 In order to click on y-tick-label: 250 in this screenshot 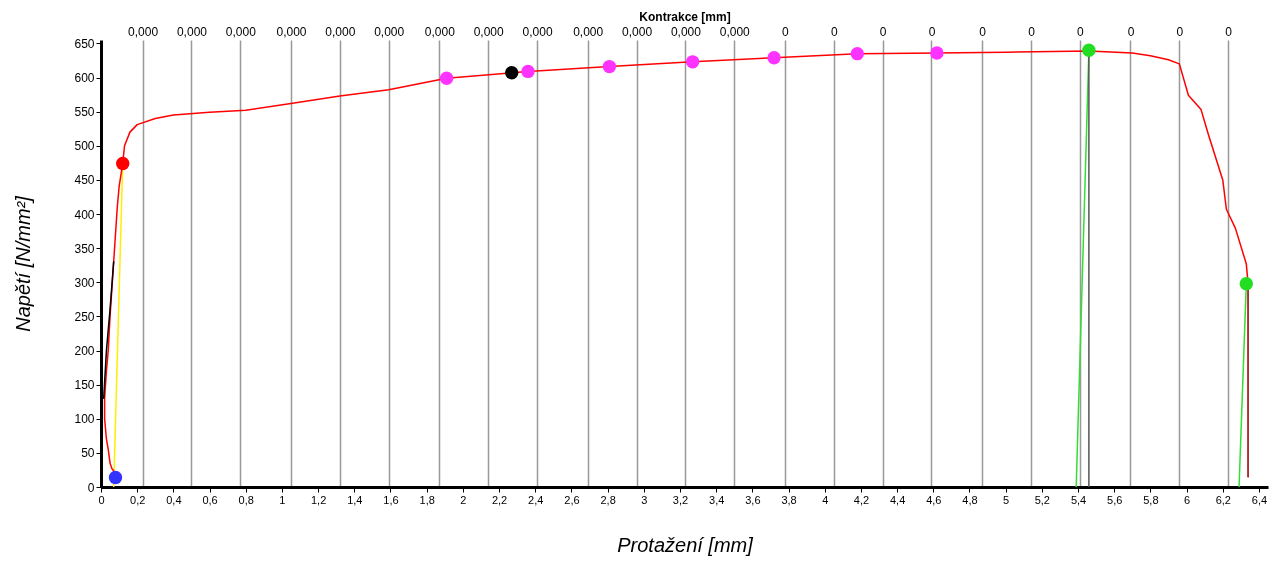, I will do `click(84, 316)`.